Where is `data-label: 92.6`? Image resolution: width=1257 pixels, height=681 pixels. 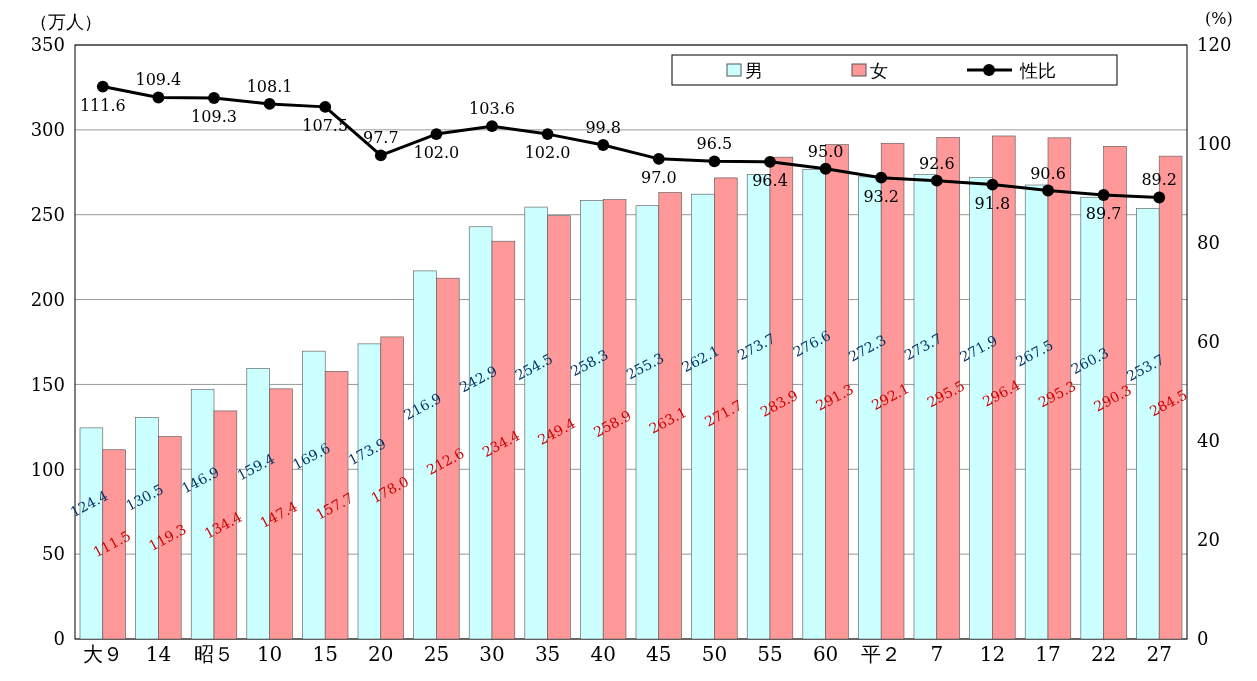 data-label: 92.6 is located at coordinates (936, 163).